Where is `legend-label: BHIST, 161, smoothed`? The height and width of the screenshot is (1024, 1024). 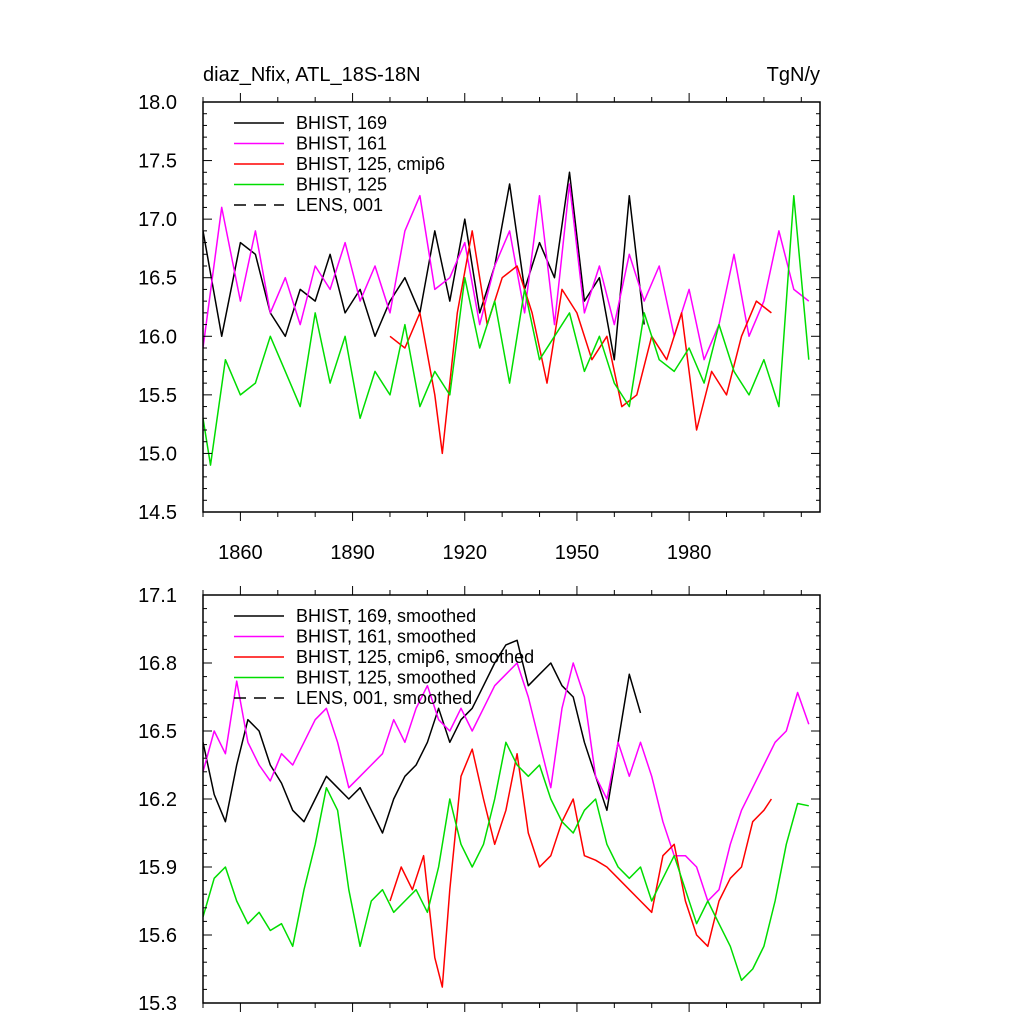 legend-label: BHIST, 161, smoothed is located at coordinates (386, 637).